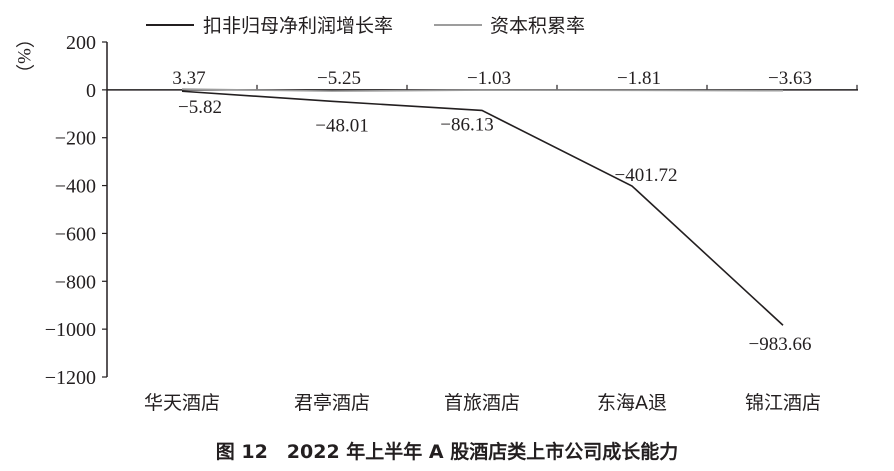 This screenshot has width=894, height=471. What do you see at coordinates (188, 78) in the screenshot?
I see `data-label-series-2: 3.37` at bounding box center [188, 78].